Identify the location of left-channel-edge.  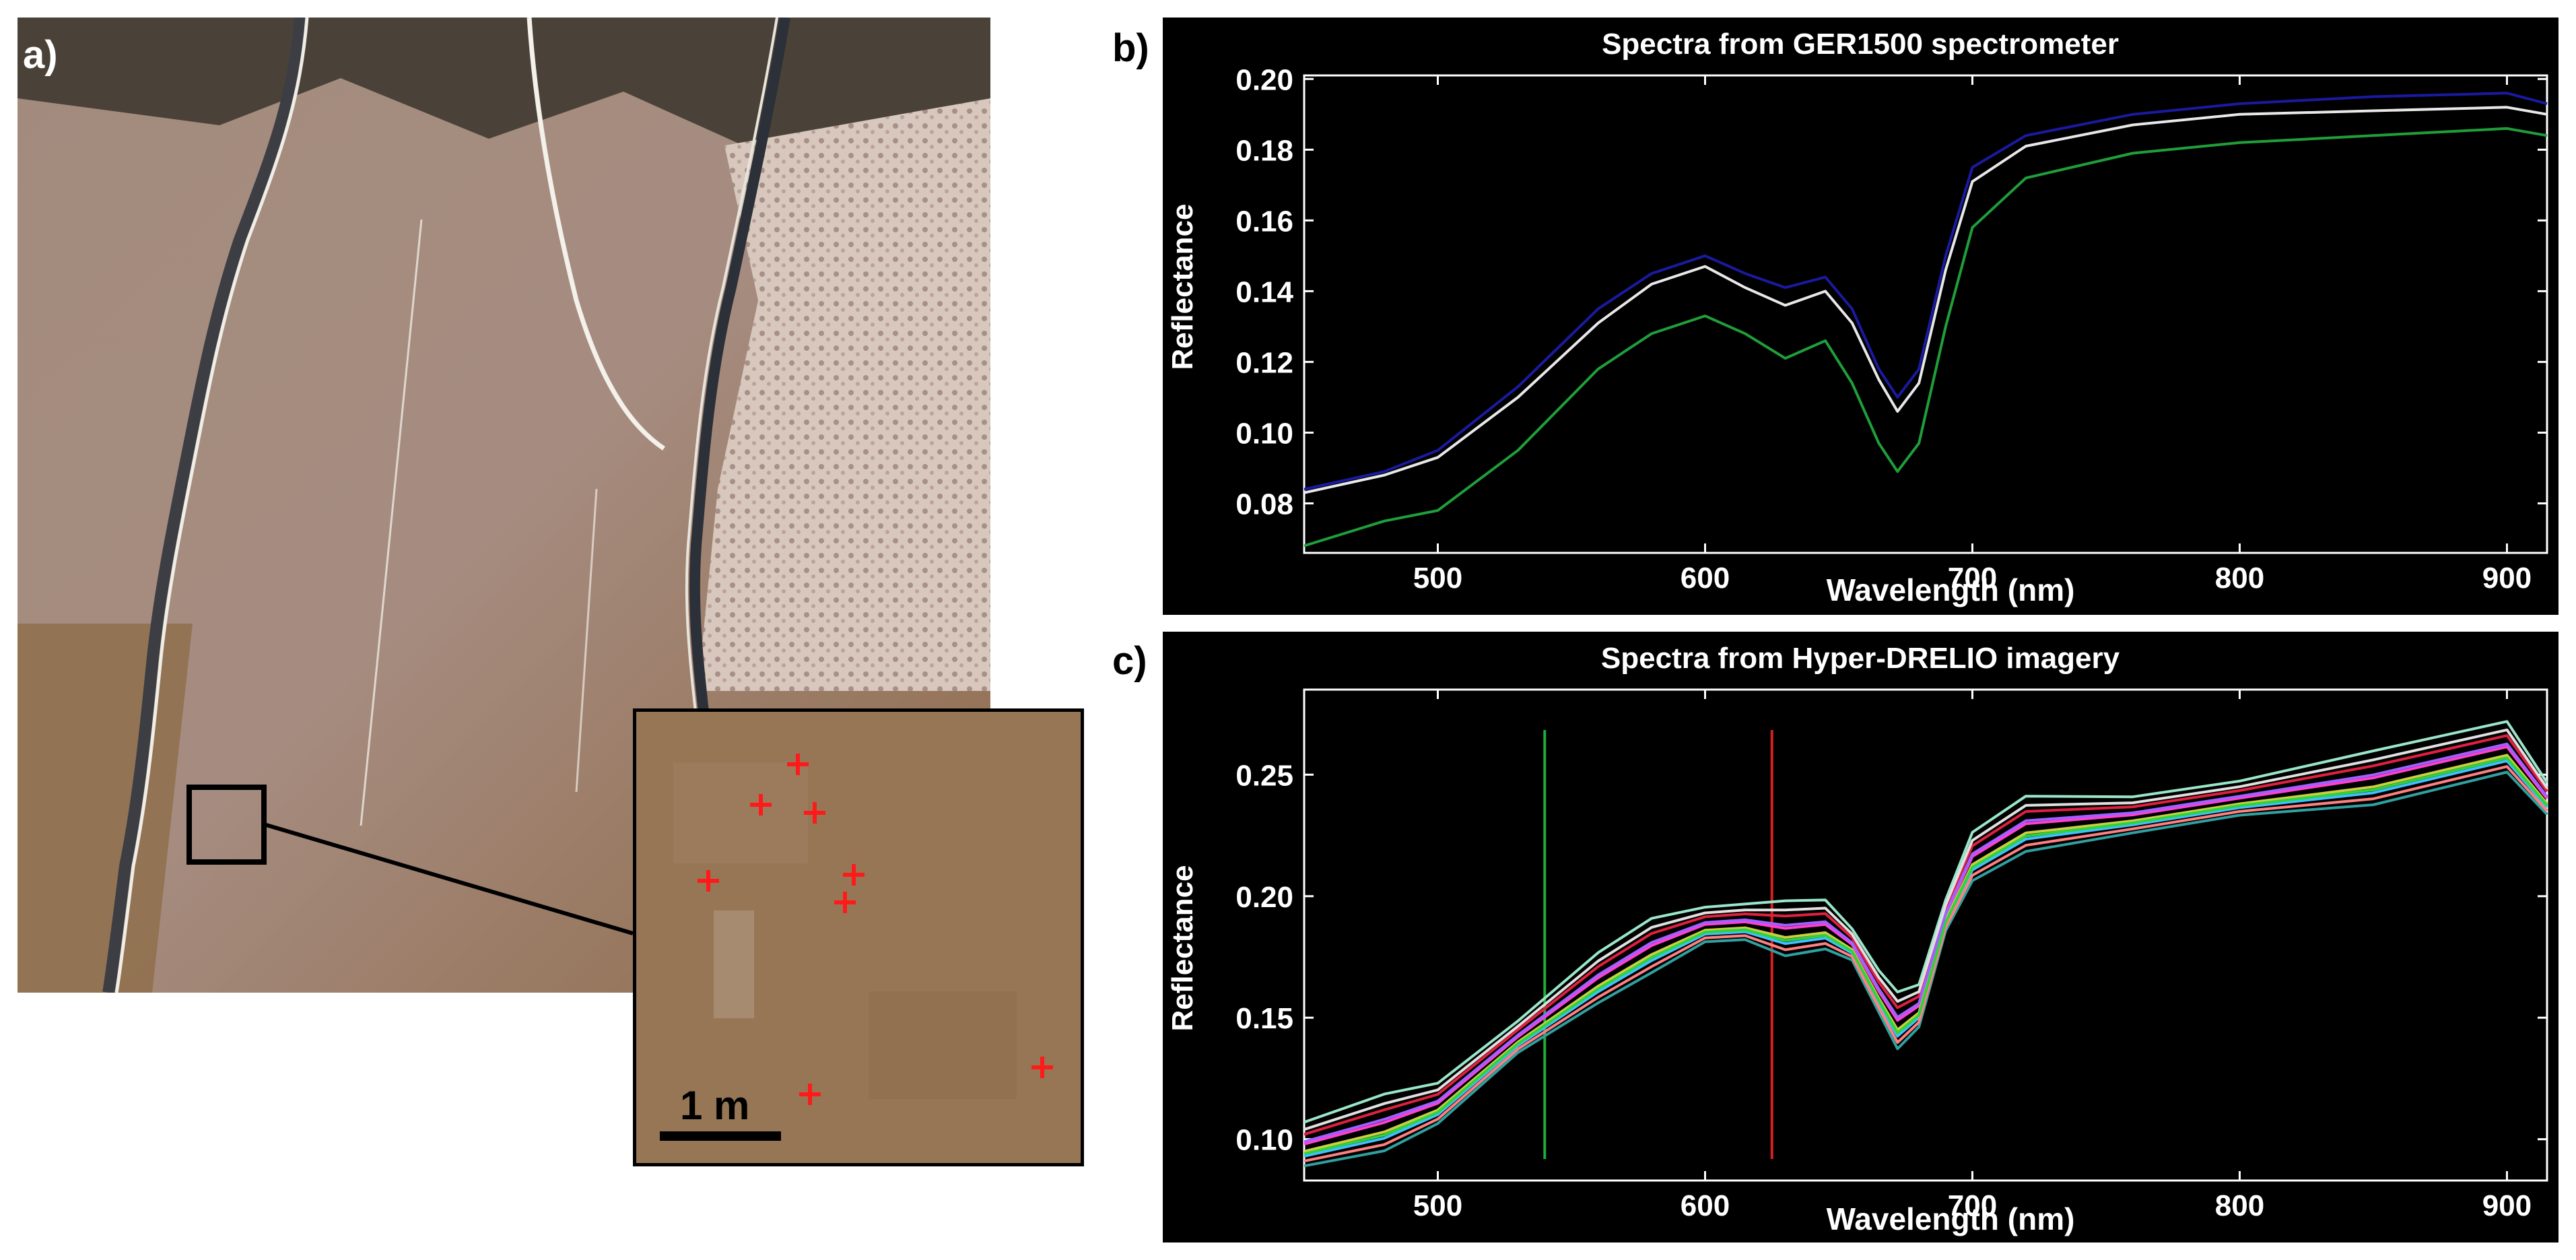
(211, 506).